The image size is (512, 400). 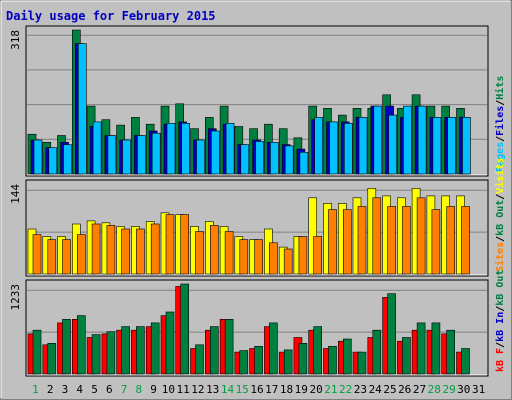 What do you see at coordinates (15, 194) in the screenshot?
I see `y-max-label: 144` at bounding box center [15, 194].